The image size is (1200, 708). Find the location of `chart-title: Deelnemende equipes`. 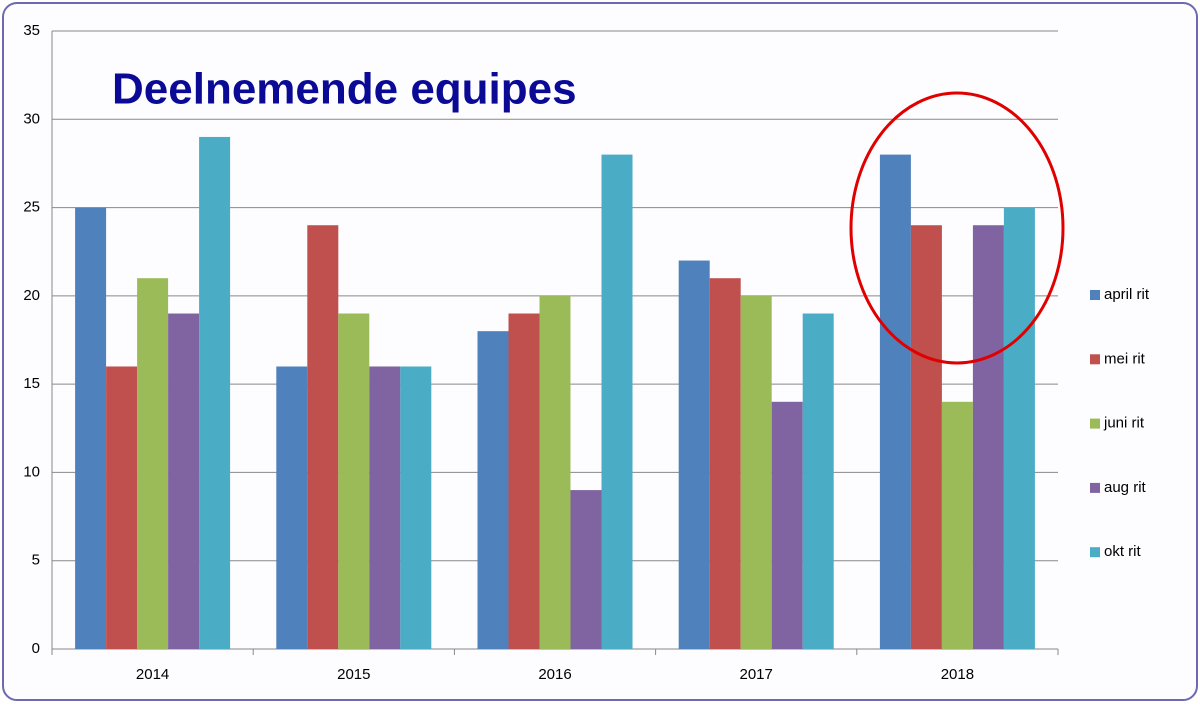

chart-title: Deelnemende equipes is located at coordinates (344, 89).